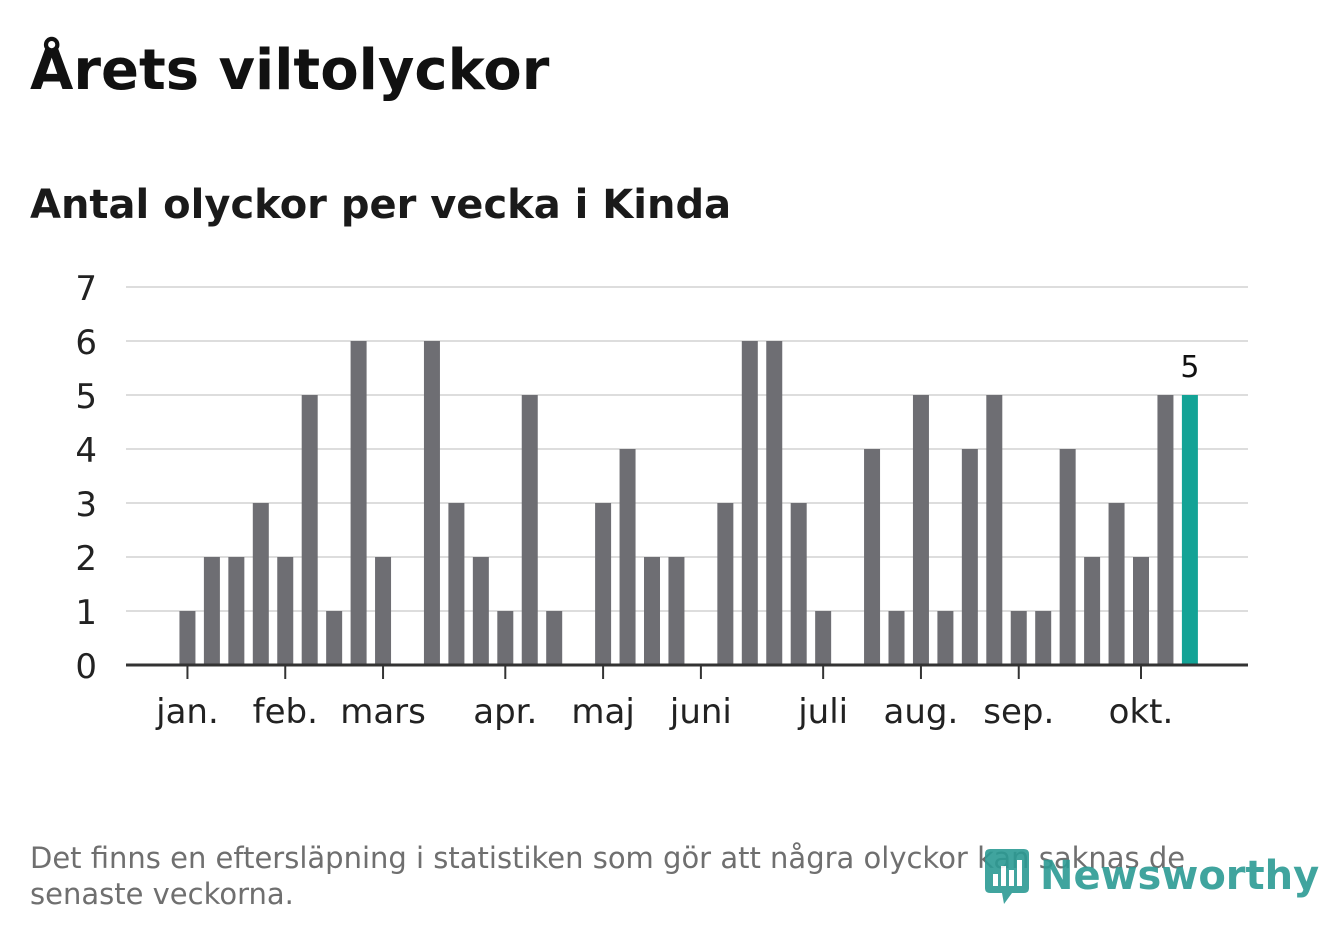  I want to click on data-labels: 5, so click(1189, 367).